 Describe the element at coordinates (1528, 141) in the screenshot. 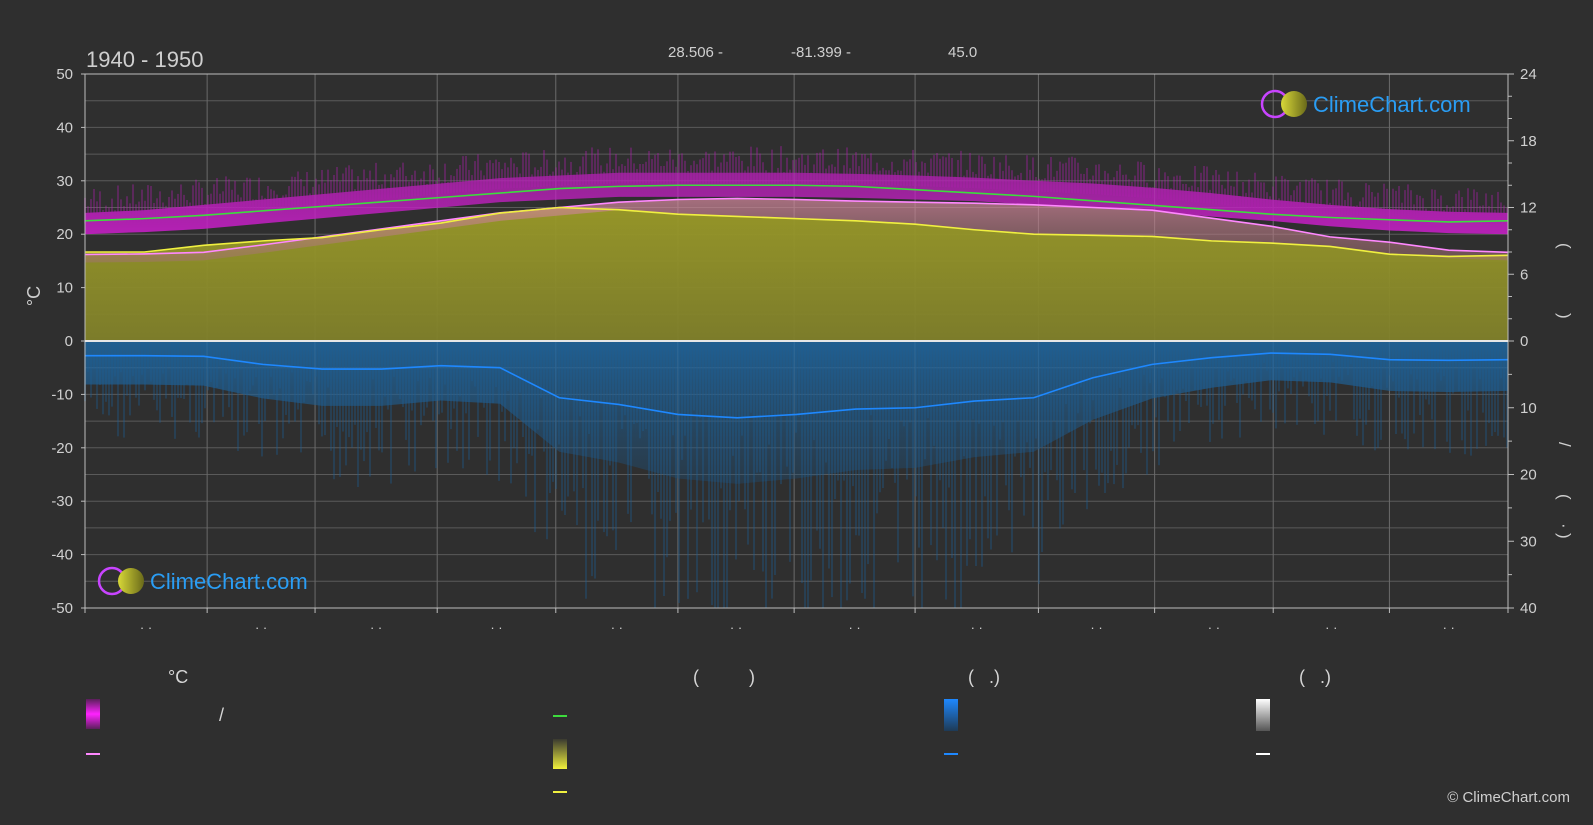

I see `right-top-tick-label: 18` at that location.